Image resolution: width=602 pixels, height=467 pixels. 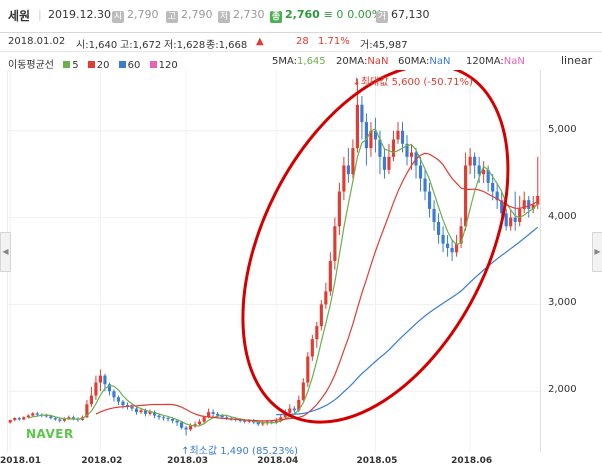 I want to click on naver-watermark: NAVER, so click(x=50, y=434).